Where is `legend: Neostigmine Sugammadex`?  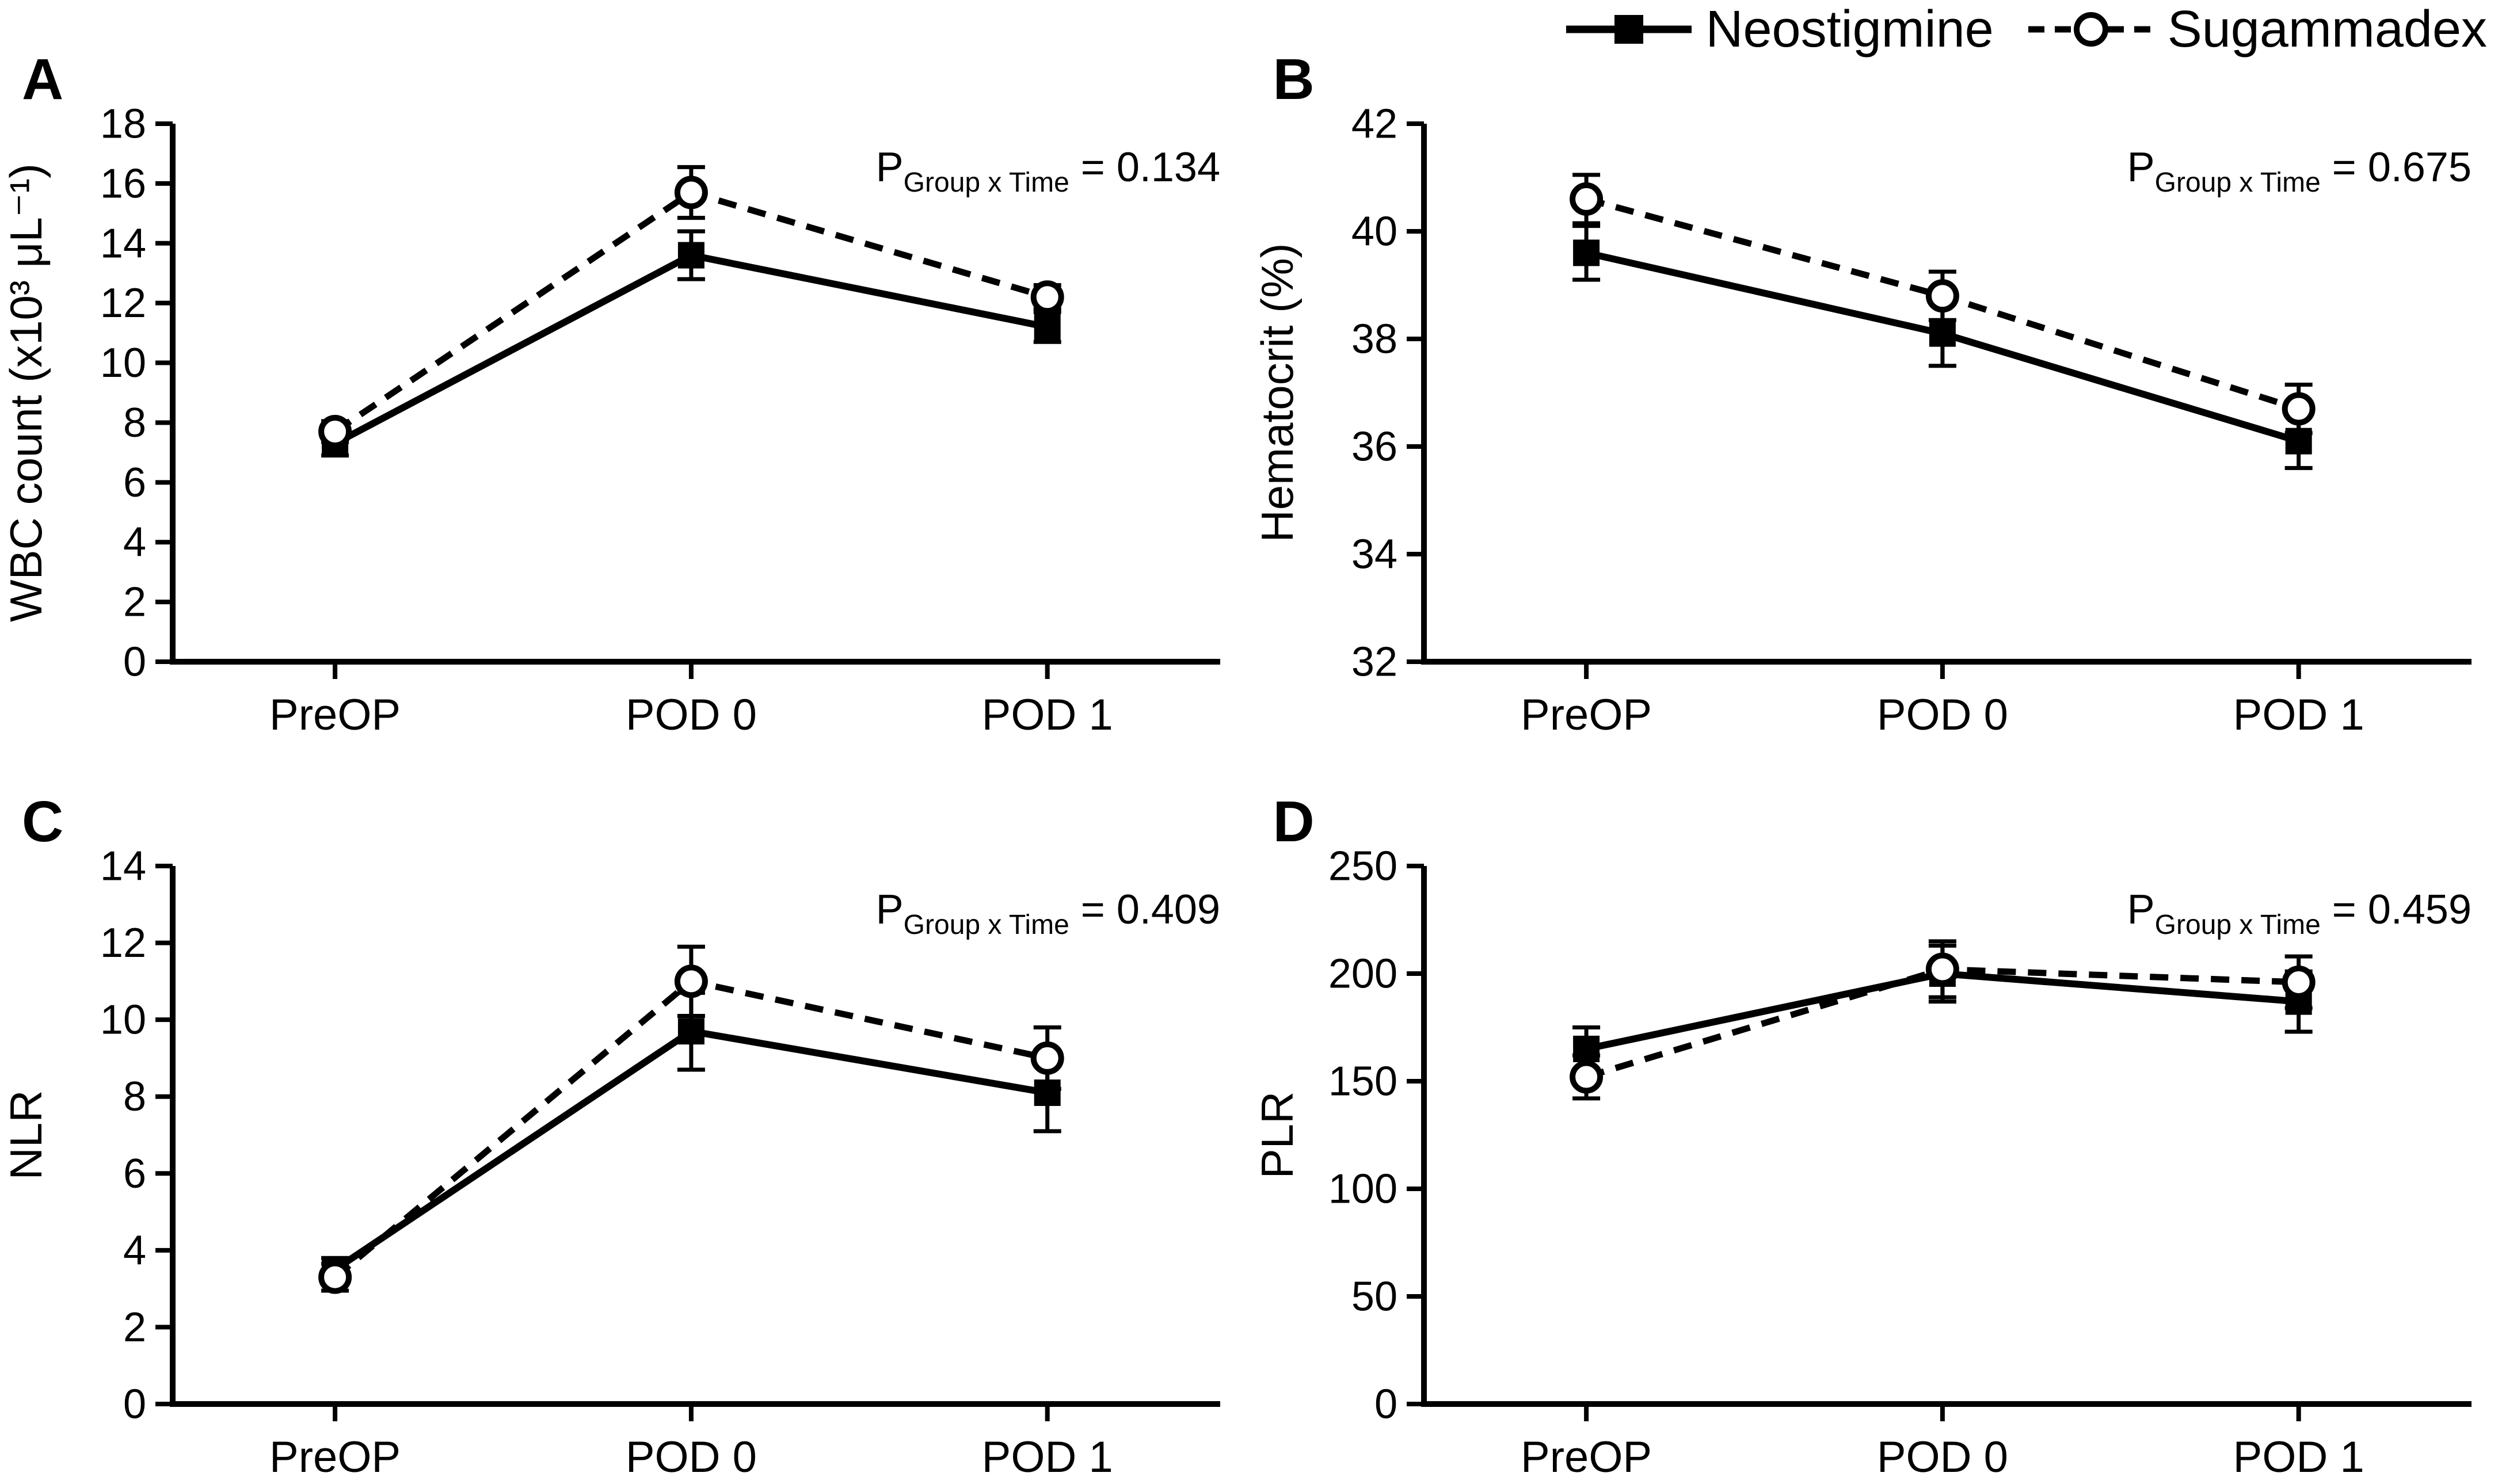
legend: Neostigmine Sugammadex is located at coordinates (2025, 29).